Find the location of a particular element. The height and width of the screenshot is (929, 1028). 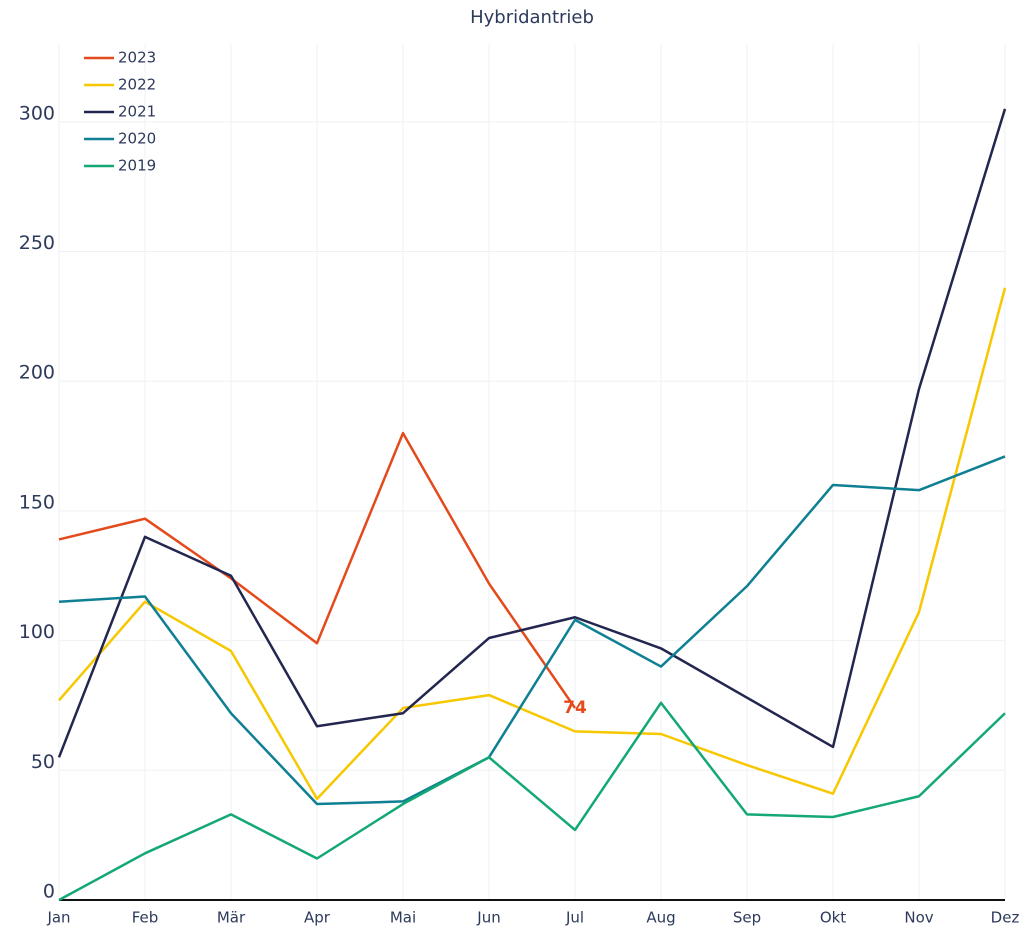

y-tick-label: 150 is located at coordinates (37, 502).